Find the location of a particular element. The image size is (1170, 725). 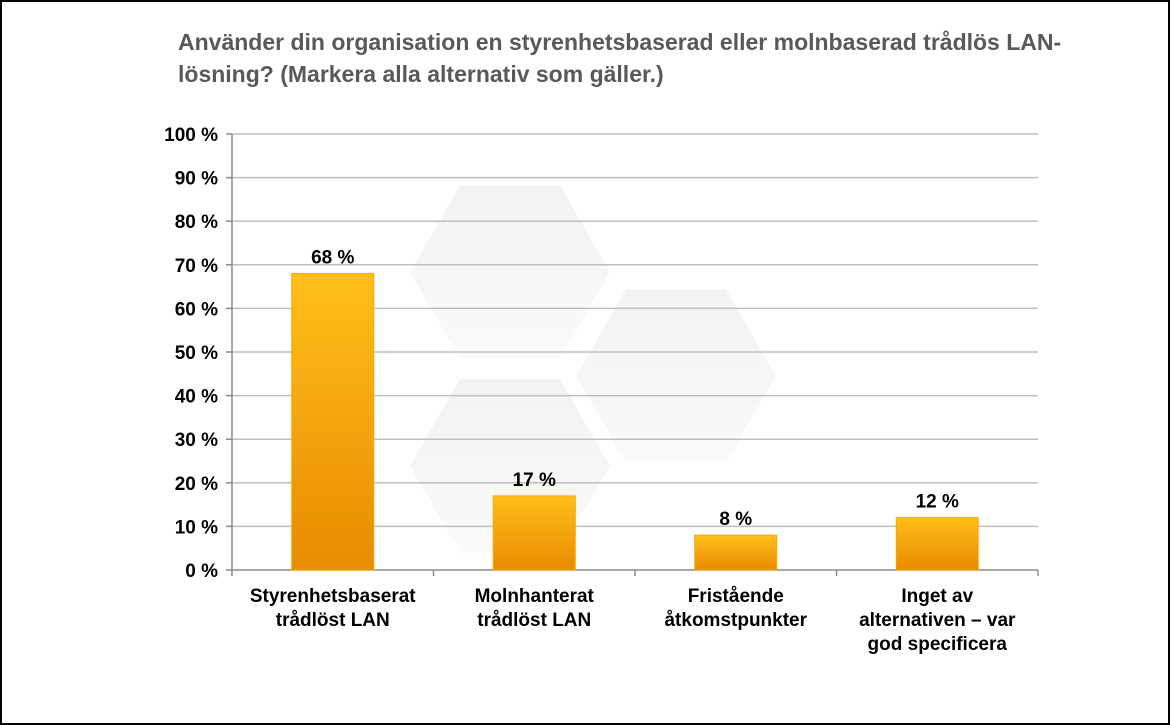

category-label: Inget av is located at coordinates (937, 596).